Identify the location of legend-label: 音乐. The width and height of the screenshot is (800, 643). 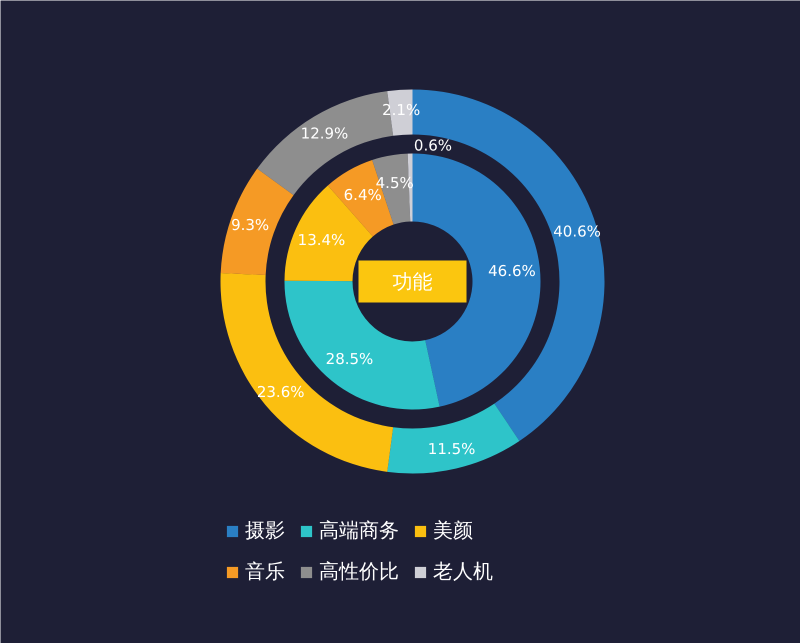
(265, 571).